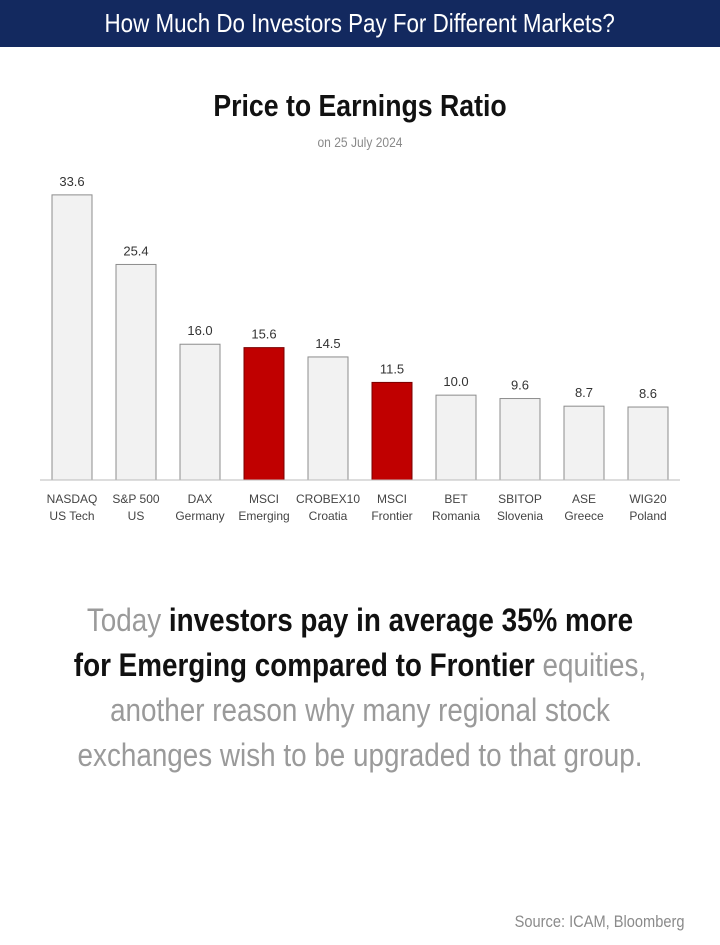 This screenshot has width=720, height=945. I want to click on category-sublabel-4: Croatia, so click(328, 516).